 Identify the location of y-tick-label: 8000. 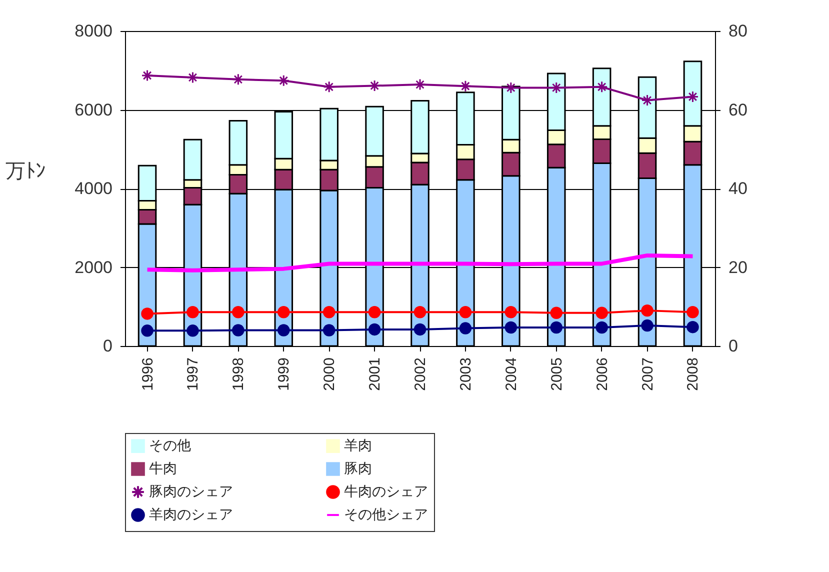
(93, 31).